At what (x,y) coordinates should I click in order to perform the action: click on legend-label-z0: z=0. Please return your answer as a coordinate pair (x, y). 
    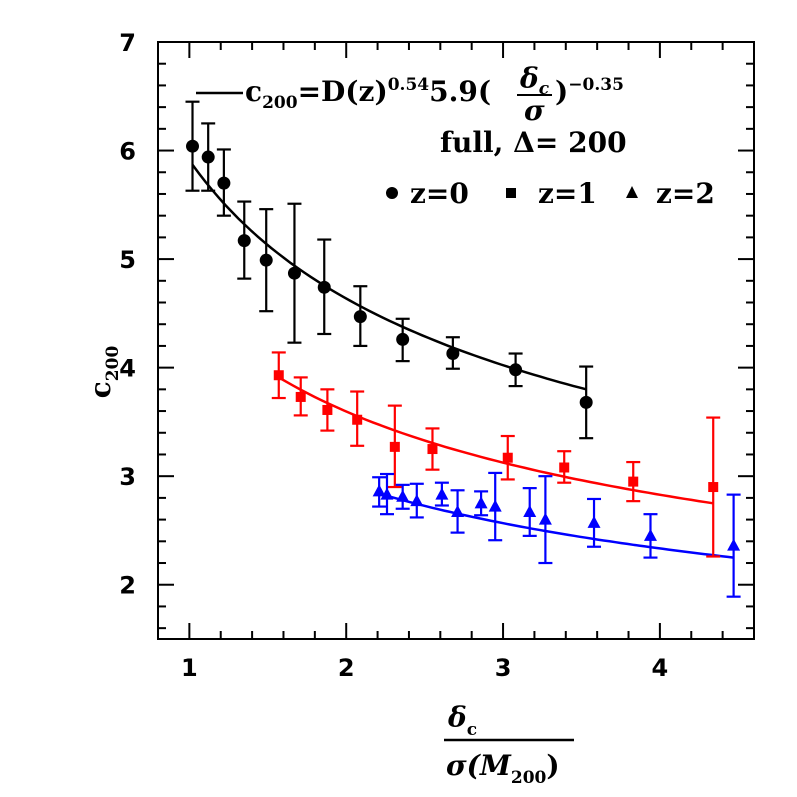
    Looking at the image, I should click on (439, 193).